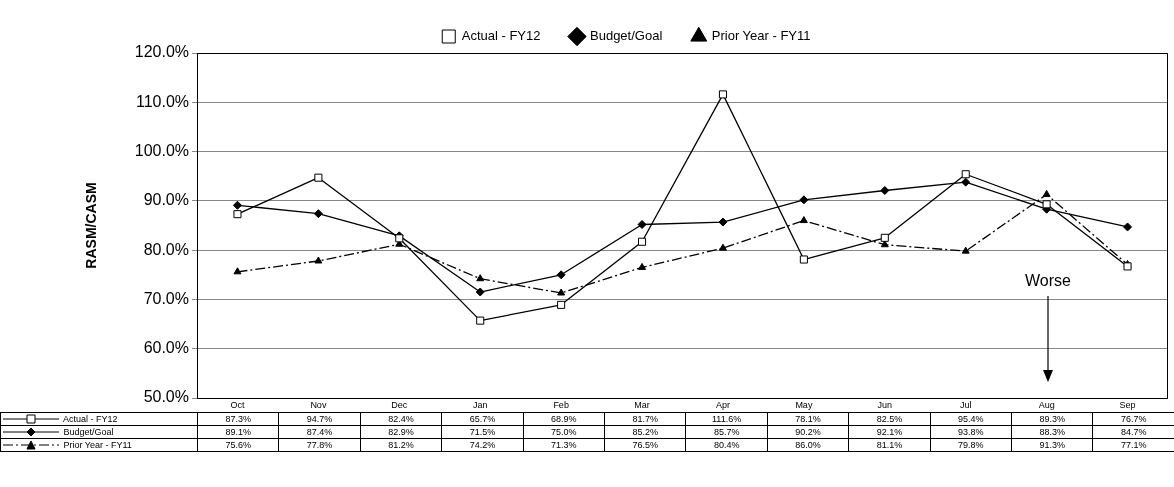 This screenshot has height=487, width=1174. What do you see at coordinates (480, 404) in the screenshot?
I see `x-tick-label: Jan` at bounding box center [480, 404].